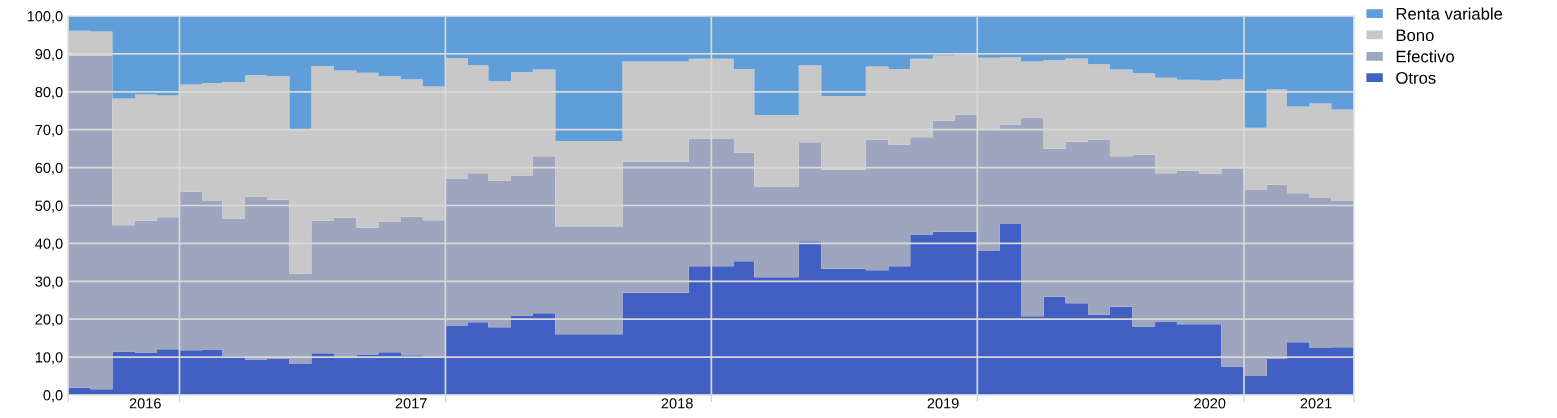 Image resolution: width=1557 pixels, height=418 pixels. I want to click on x-tick-label: 2020, so click(1210, 403).